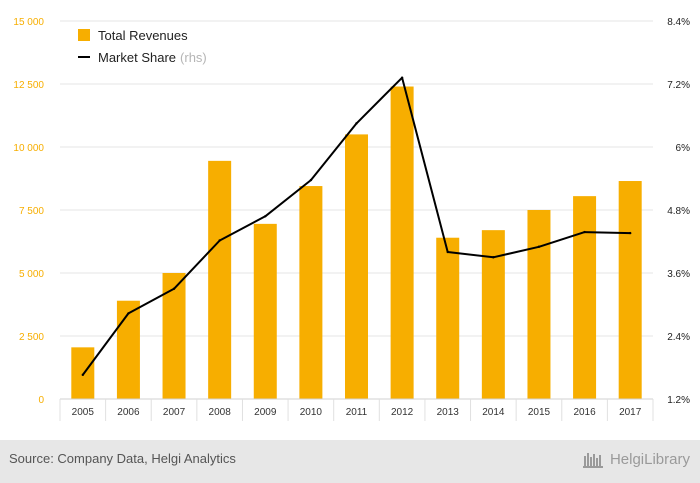 This screenshot has width=700, height=483. Describe the element at coordinates (31, 274) in the screenshot. I see `y-left-tick-label: 5 000` at that location.